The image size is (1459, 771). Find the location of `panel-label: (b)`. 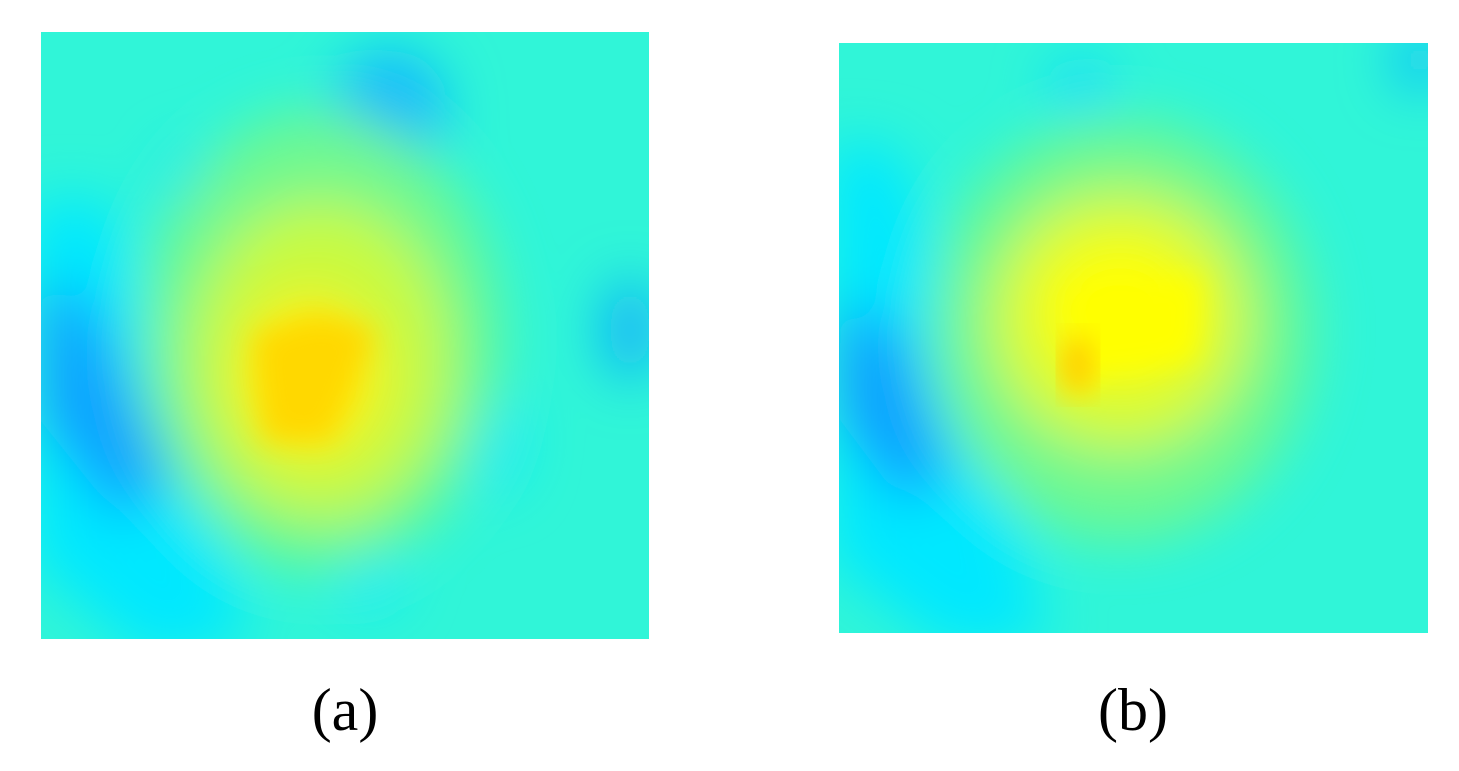

panel-label: (b) is located at coordinates (1133, 710).